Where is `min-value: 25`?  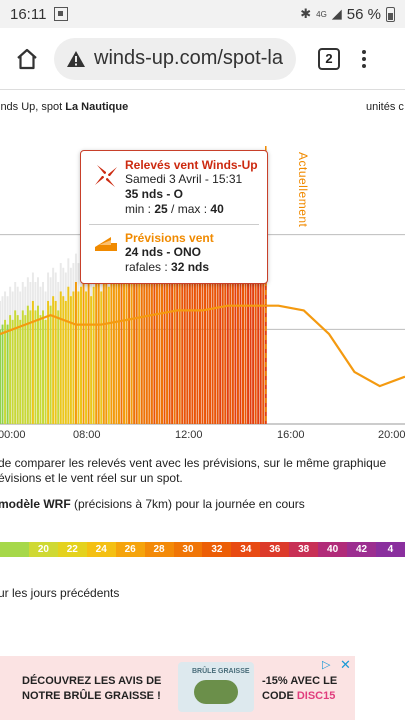
min-value: 25 is located at coordinates (161, 209).